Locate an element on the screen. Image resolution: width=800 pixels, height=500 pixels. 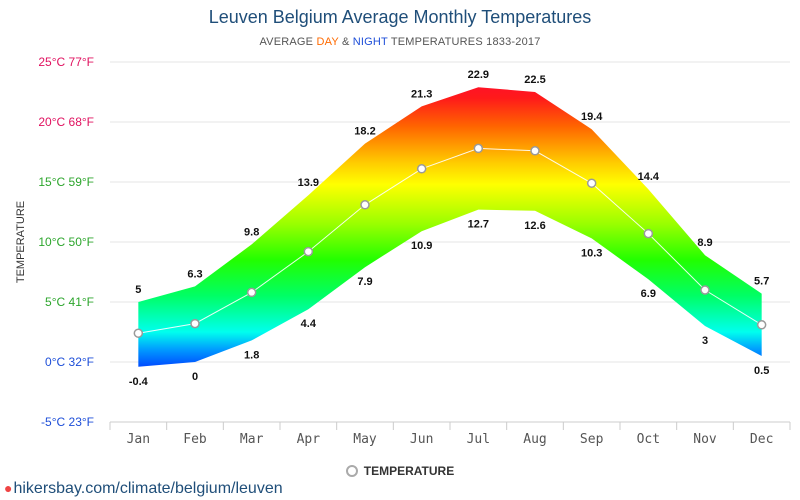
night-value-label: 6.9 is located at coordinates (648, 294).